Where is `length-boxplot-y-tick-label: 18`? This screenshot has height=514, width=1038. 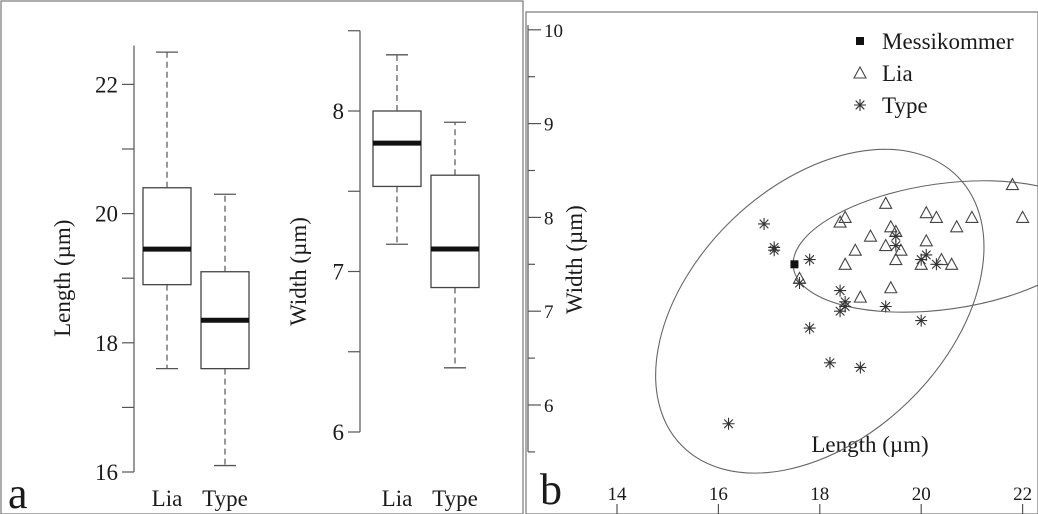 length-boxplot-y-tick-label: 18 is located at coordinates (106, 343).